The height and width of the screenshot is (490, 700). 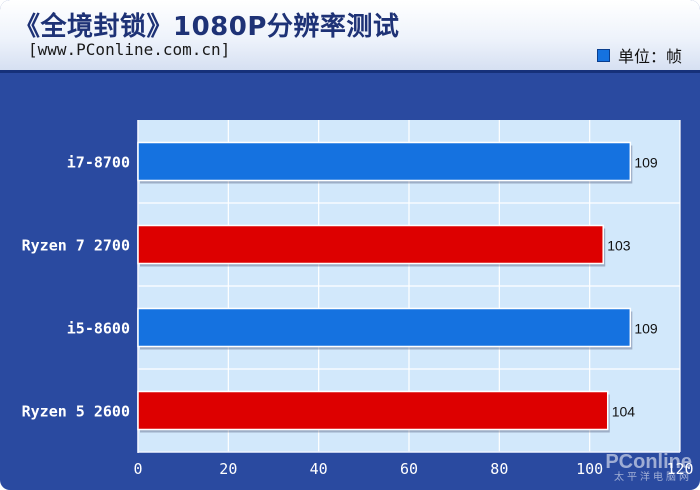 What do you see at coordinates (207, 27) in the screenshot?
I see `chart-title: 《全境封锁》1080P分辨率测试` at bounding box center [207, 27].